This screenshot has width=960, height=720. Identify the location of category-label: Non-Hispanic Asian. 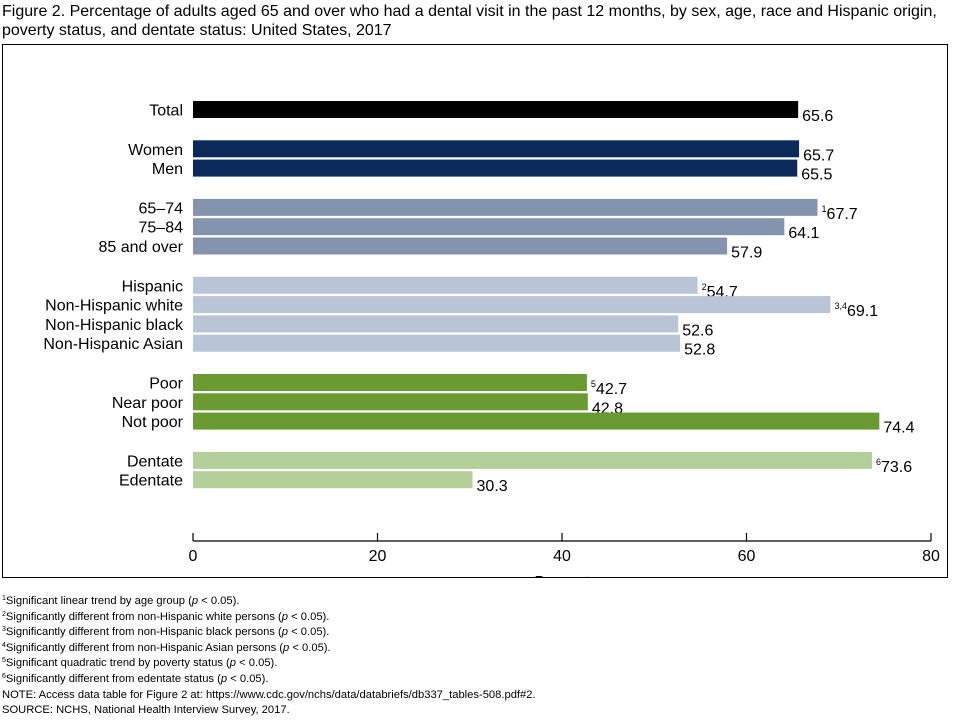
(113, 344).